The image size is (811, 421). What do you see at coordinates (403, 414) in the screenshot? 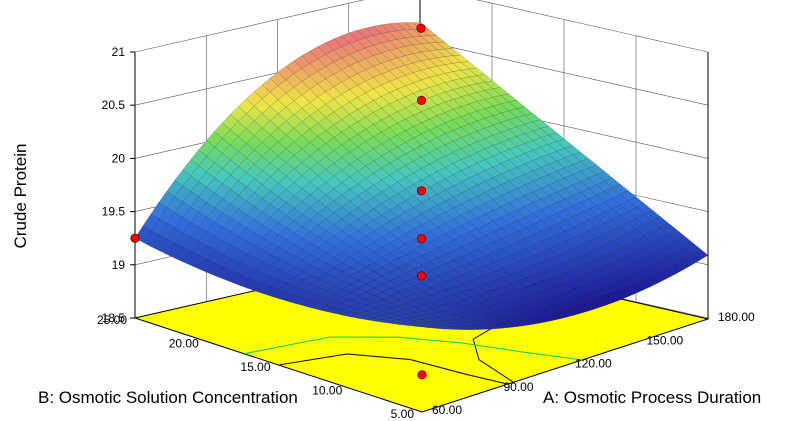
I see `y-tick-label: 5.00` at bounding box center [403, 414].